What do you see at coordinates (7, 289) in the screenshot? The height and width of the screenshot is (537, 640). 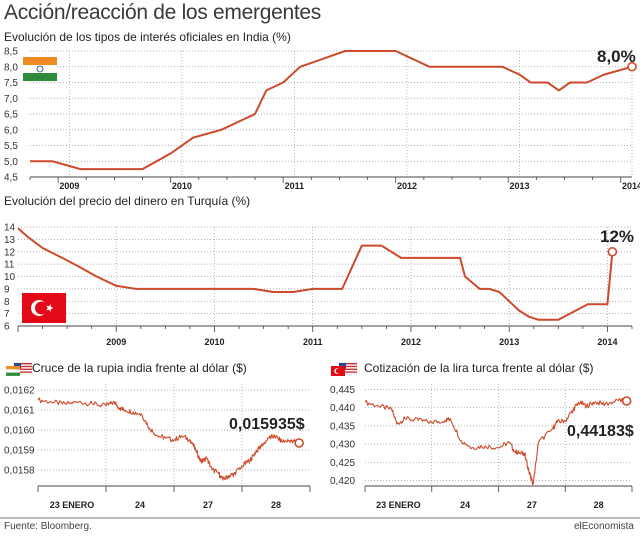 I see `y-tick-label: 9` at bounding box center [7, 289].